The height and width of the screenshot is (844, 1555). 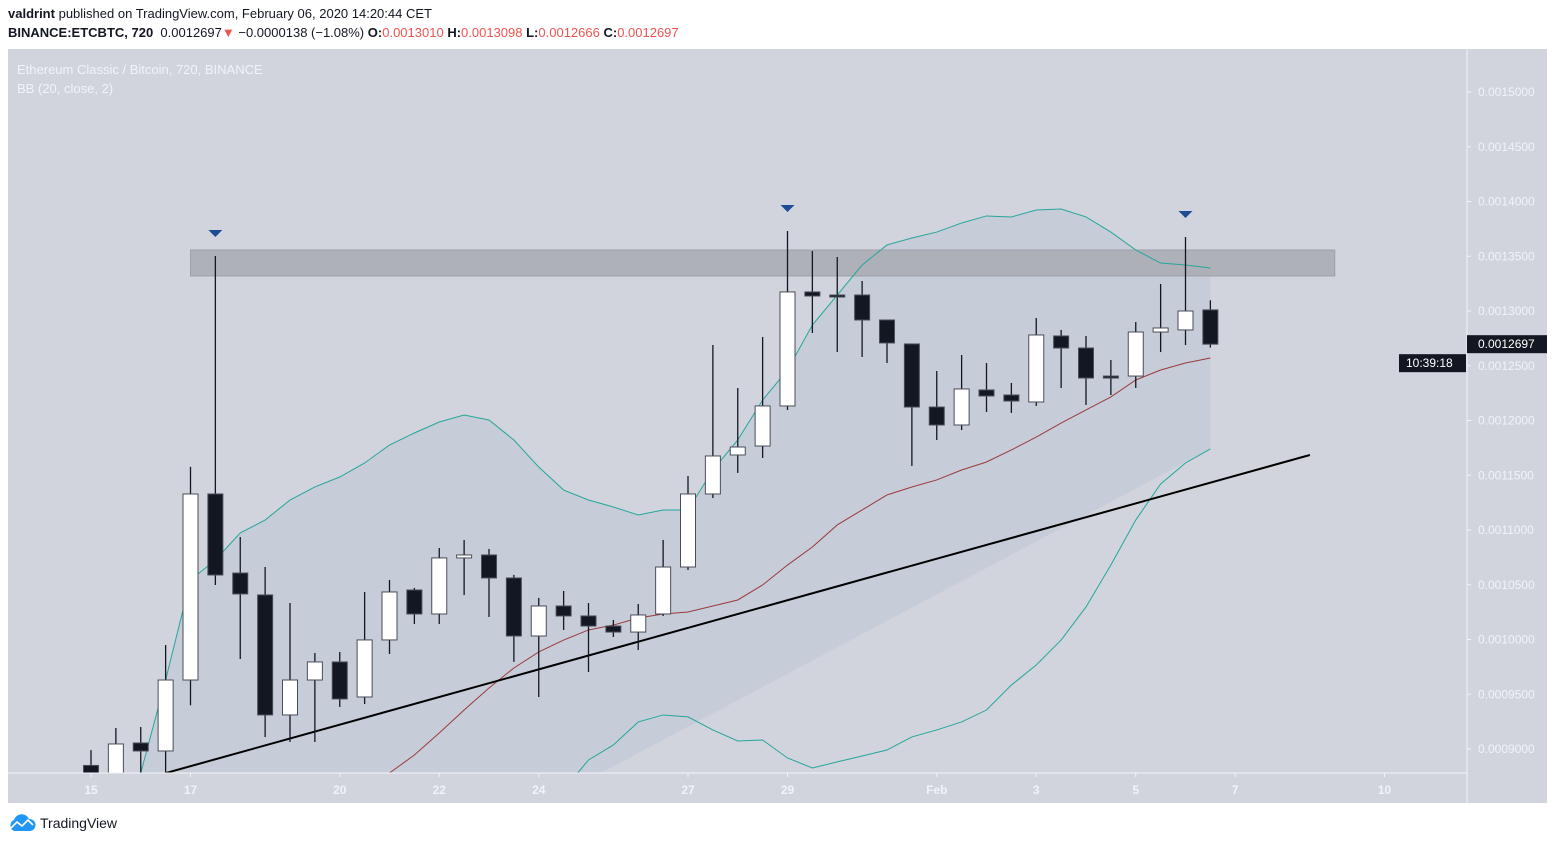 What do you see at coordinates (1506, 202) in the screenshot?
I see `y-tick-label: 0.0014000` at bounding box center [1506, 202].